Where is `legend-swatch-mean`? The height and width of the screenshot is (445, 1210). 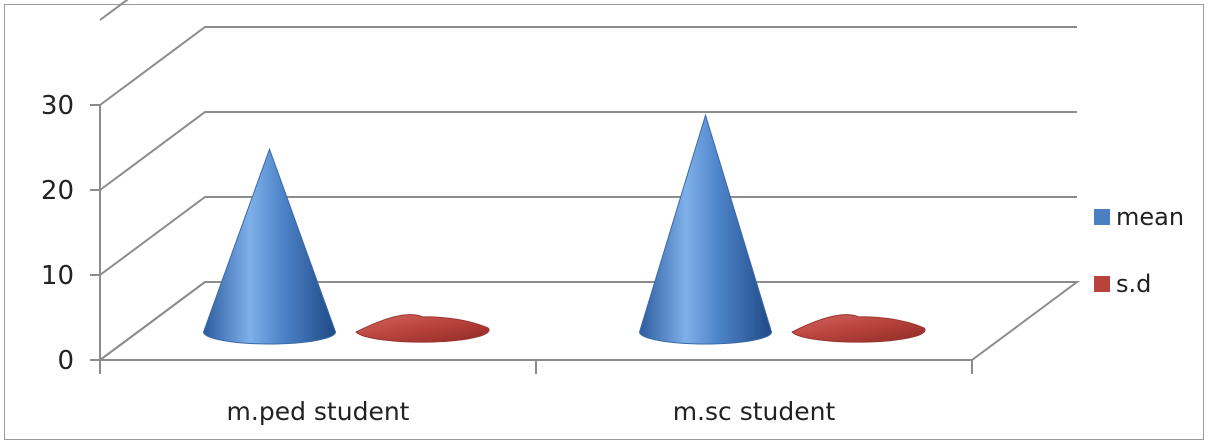 legend-swatch-mean is located at coordinates (1102, 217).